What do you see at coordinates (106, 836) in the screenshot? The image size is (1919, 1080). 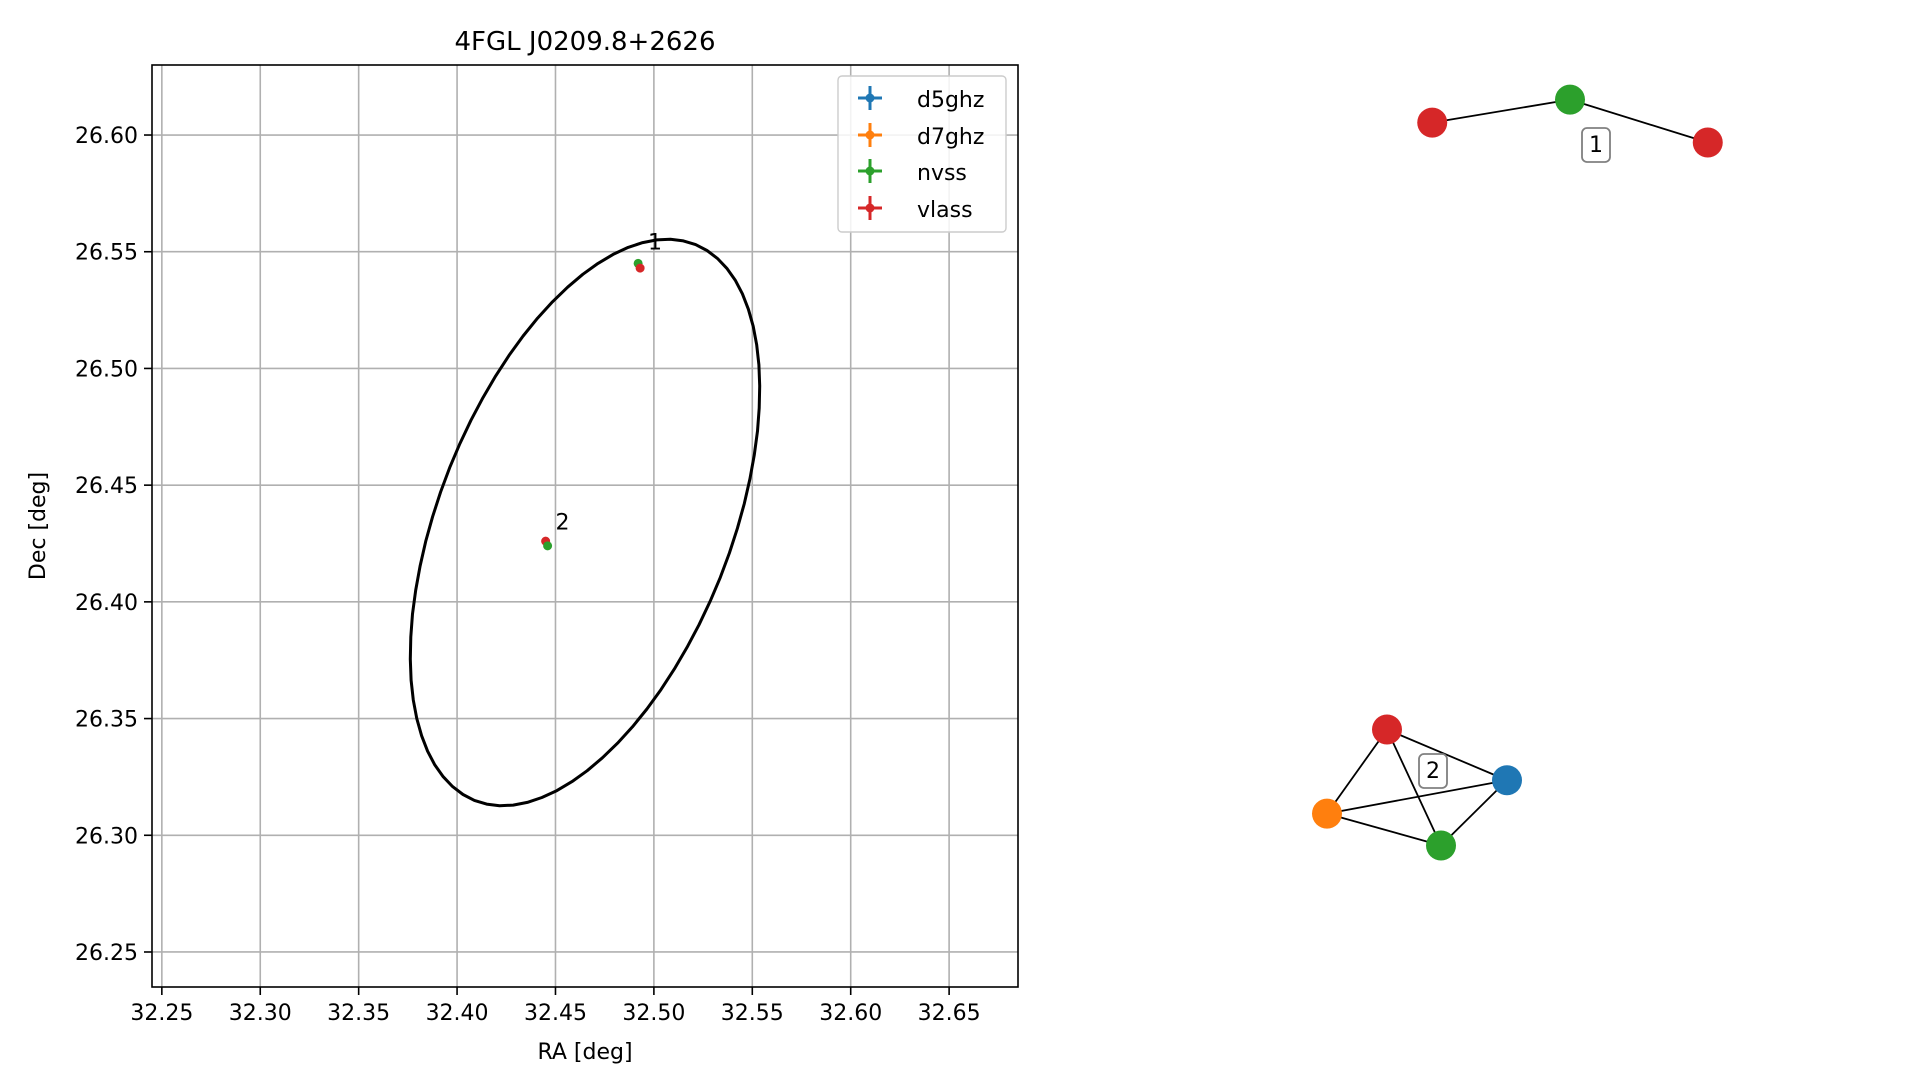 I see `y-tick-label: 26.30` at bounding box center [106, 836].